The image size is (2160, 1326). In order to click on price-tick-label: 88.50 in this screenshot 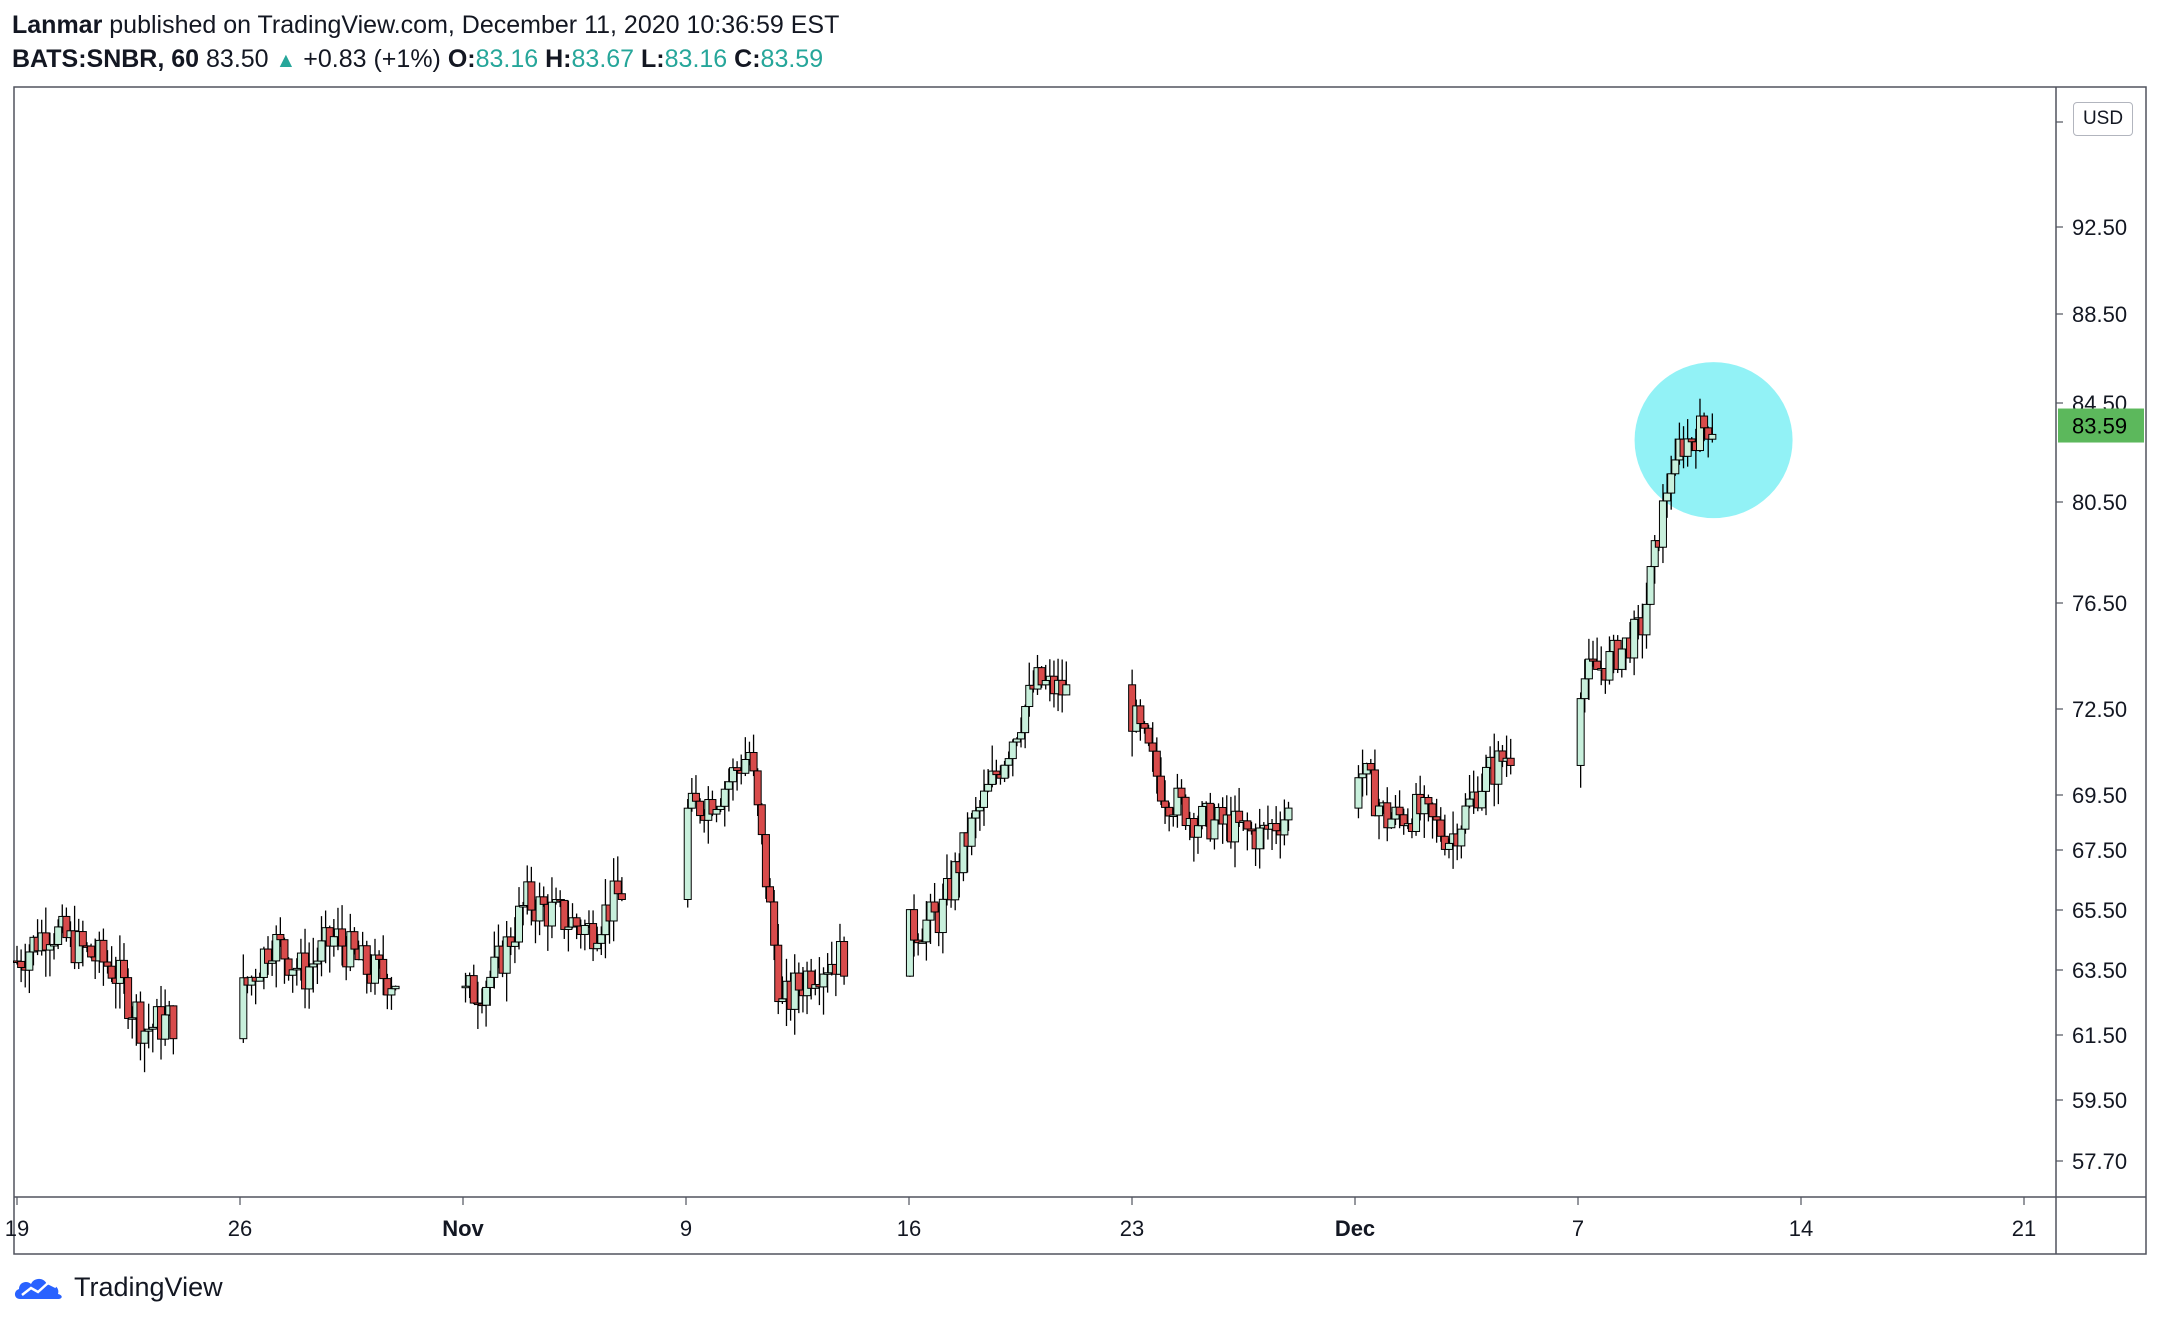, I will do `click(2099, 314)`.